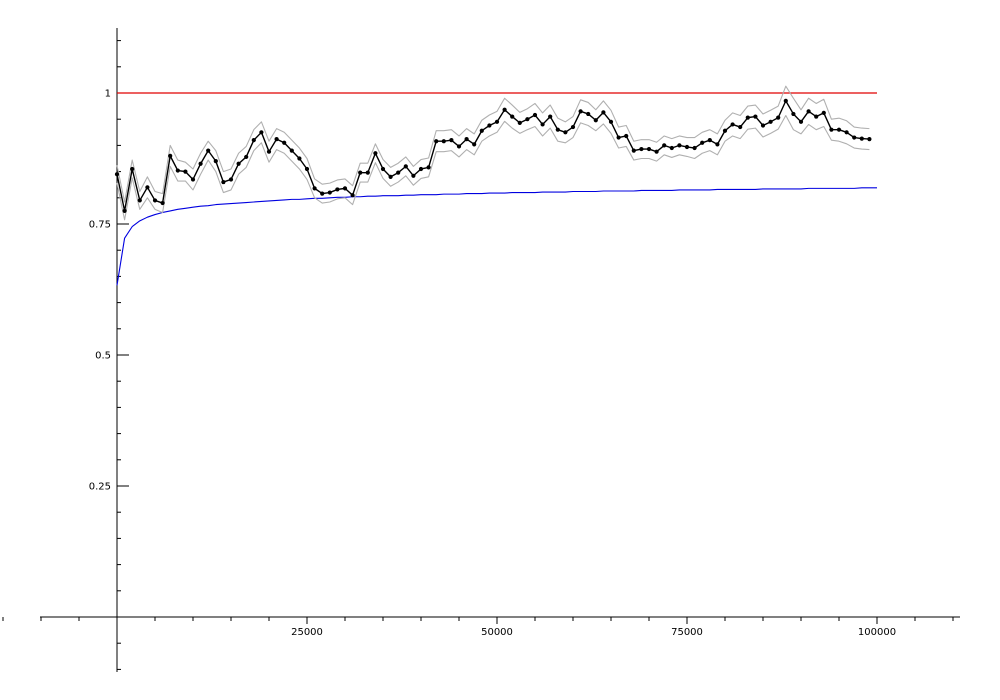 This screenshot has height=700, width=1000. Describe the element at coordinates (877, 632) in the screenshot. I see `x-tick-label: 100000` at that location.